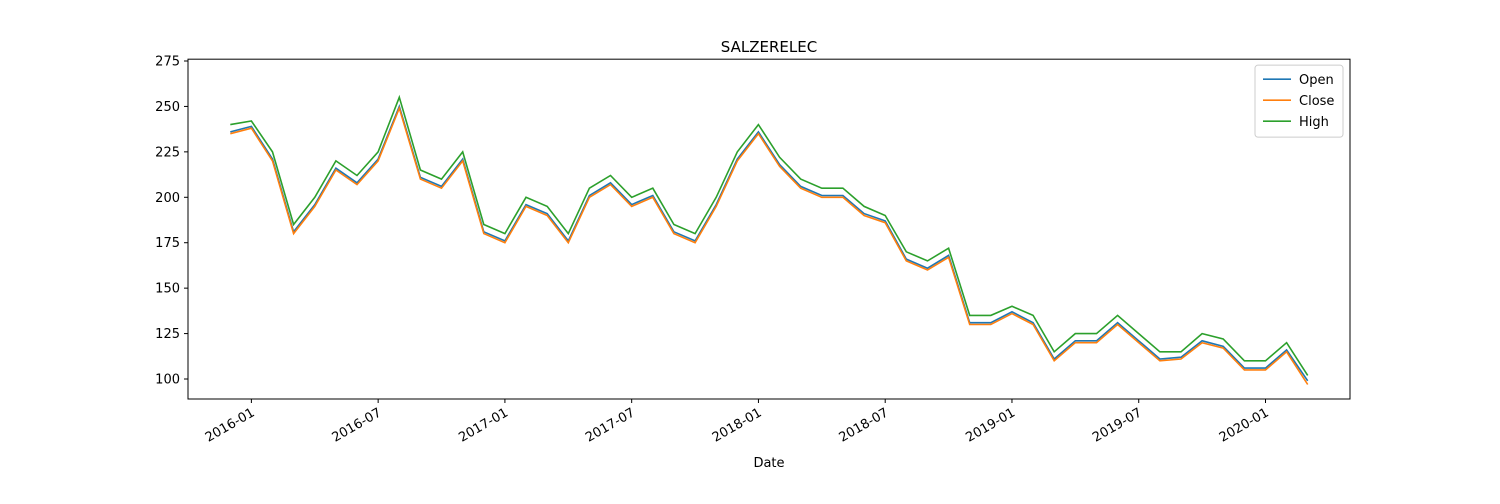  What do you see at coordinates (357, 425) in the screenshot?
I see `x-tick-label: 2016-07` at bounding box center [357, 425].